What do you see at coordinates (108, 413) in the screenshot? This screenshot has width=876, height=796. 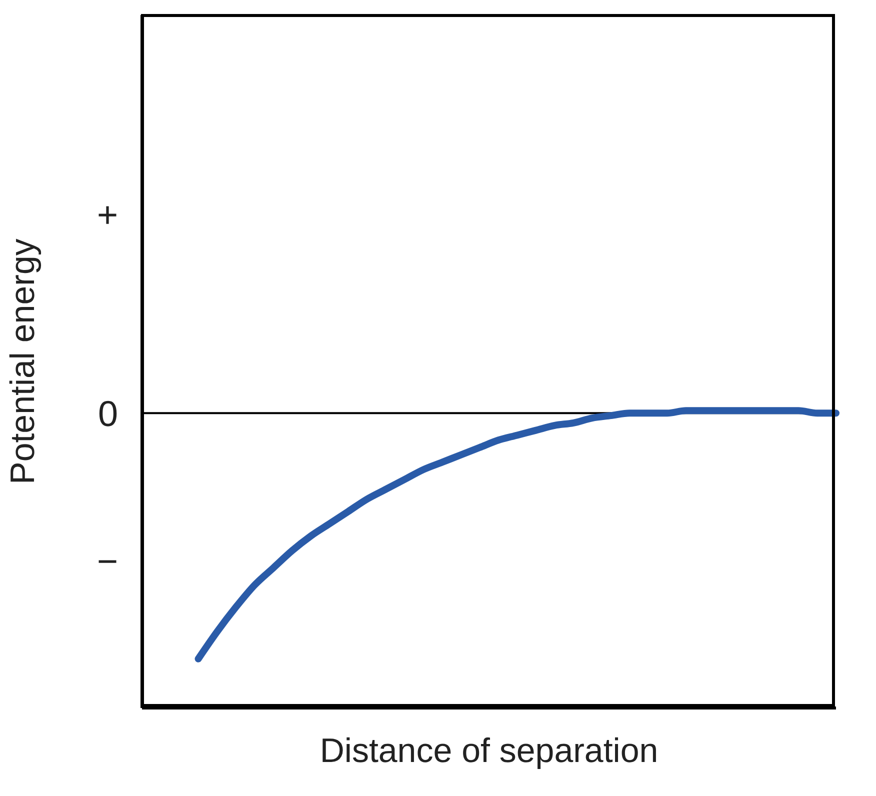 I see `text: 0` at bounding box center [108, 413].